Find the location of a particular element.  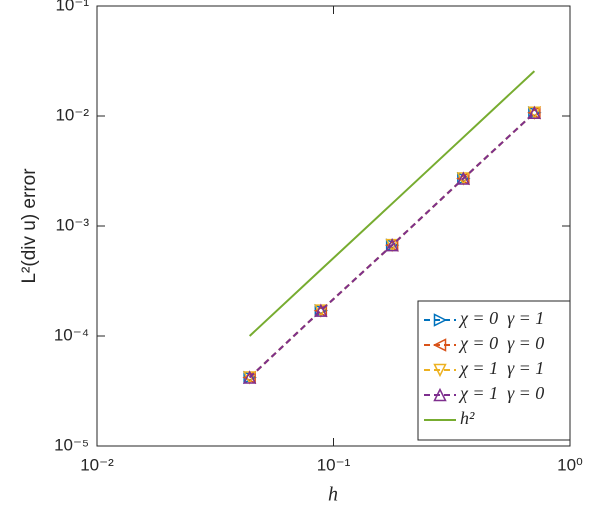

x-tick-label: 10⁻¹ is located at coordinates (334, 464).